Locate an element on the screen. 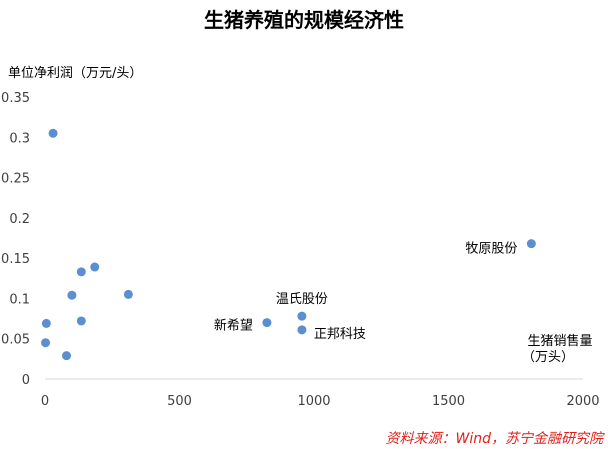 Image resolution: width=608 pixels, height=449 pixels. x-axis-label-line-2: （万头） is located at coordinates (548, 357).